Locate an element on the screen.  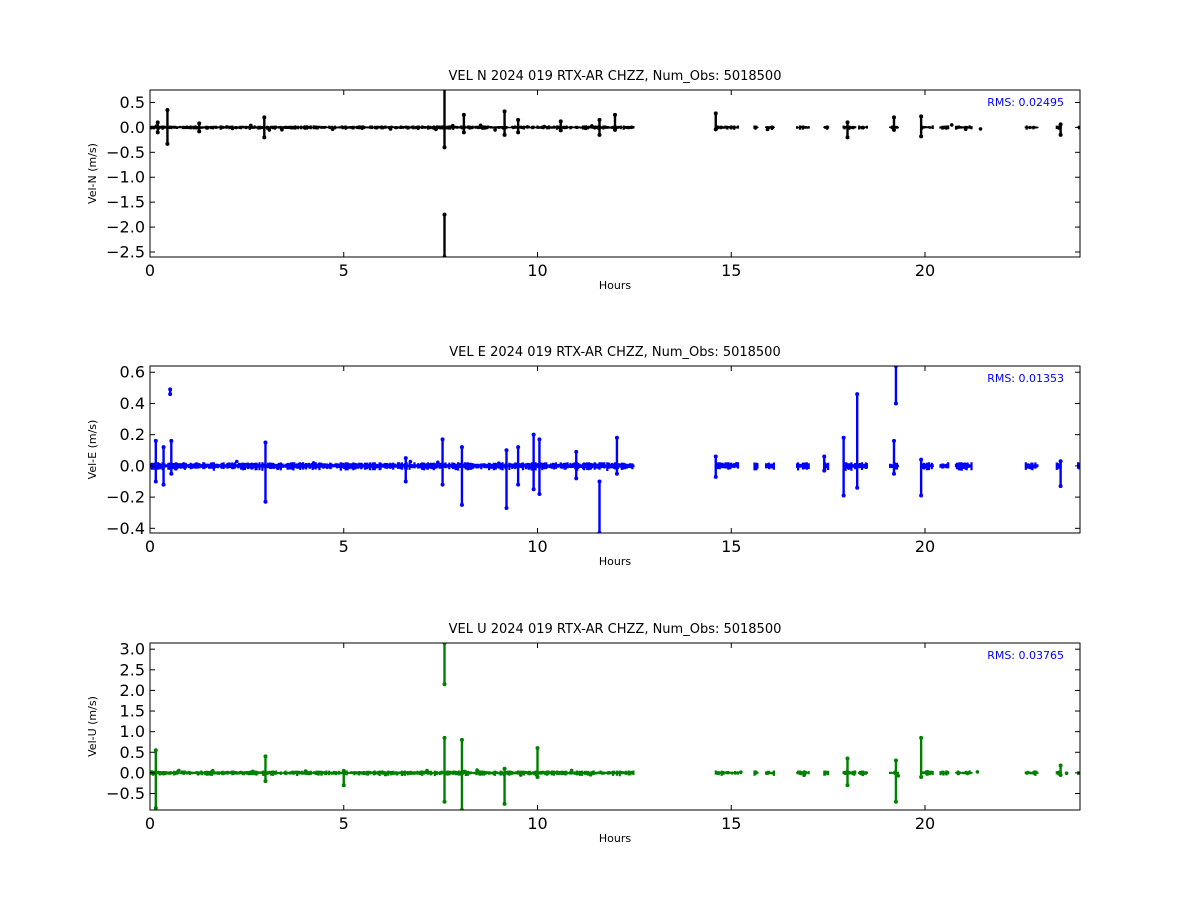
y-tick-label: 0.5 is located at coordinates (132, 102).